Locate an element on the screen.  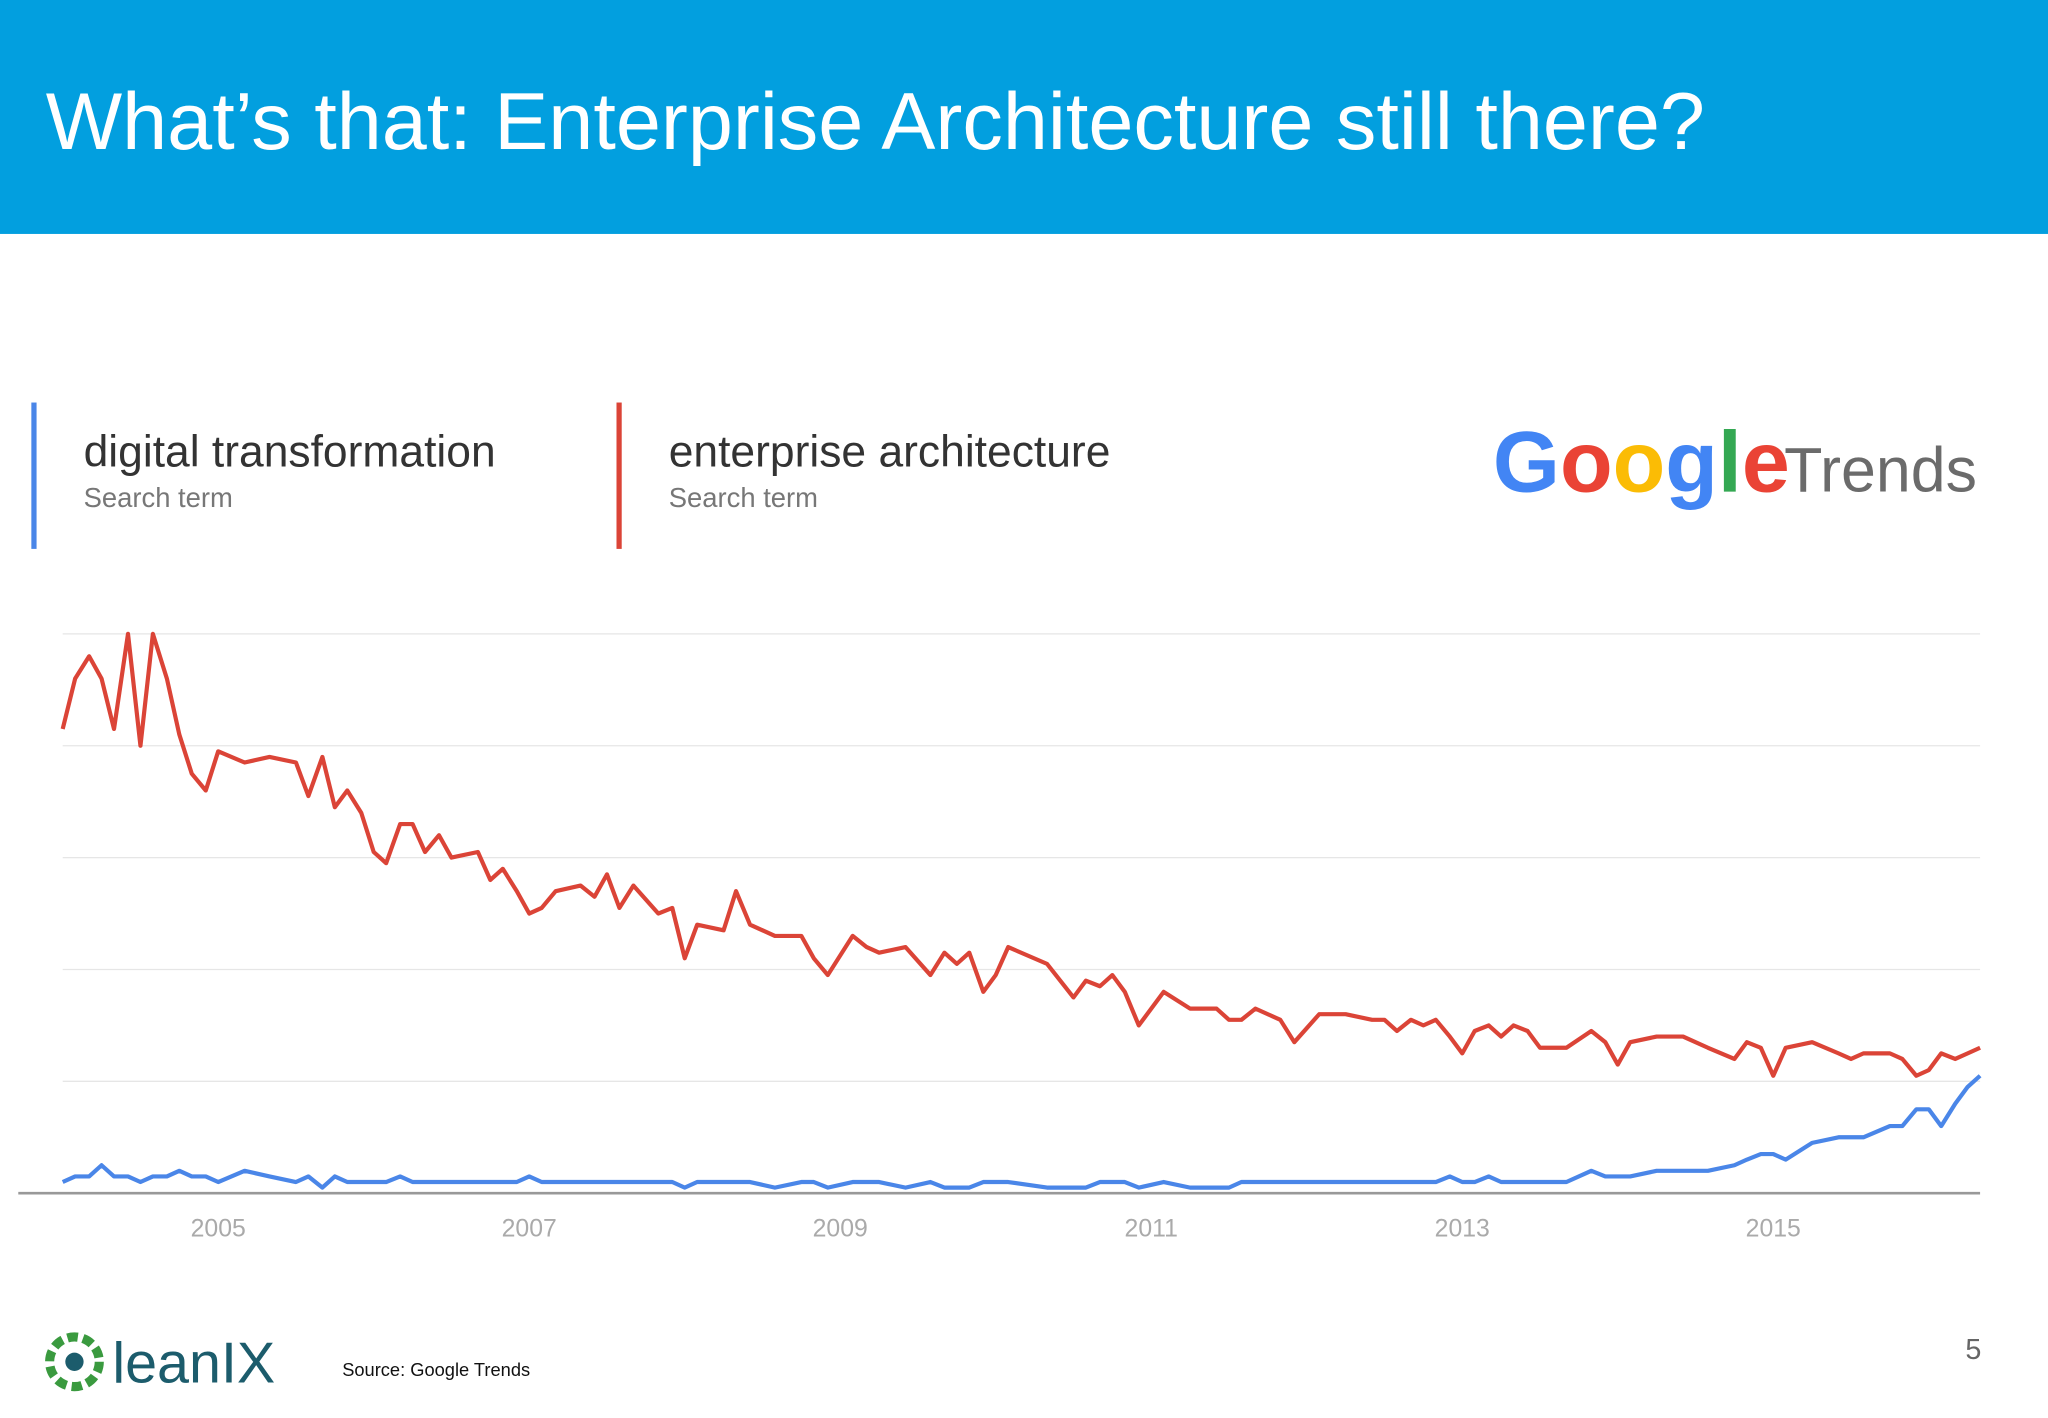
x-tick-label: 2011 is located at coordinates (1151, 1228).